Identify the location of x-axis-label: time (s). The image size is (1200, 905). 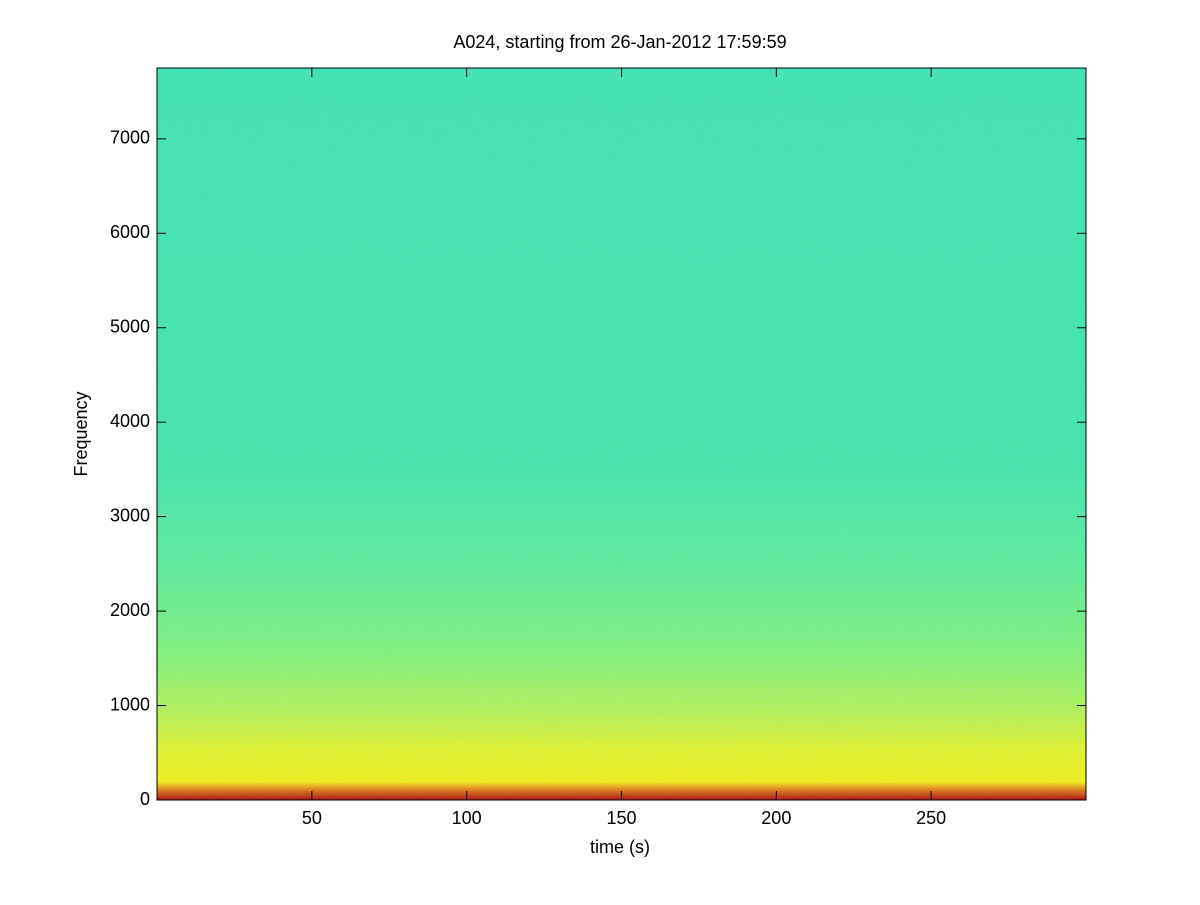
(620, 847).